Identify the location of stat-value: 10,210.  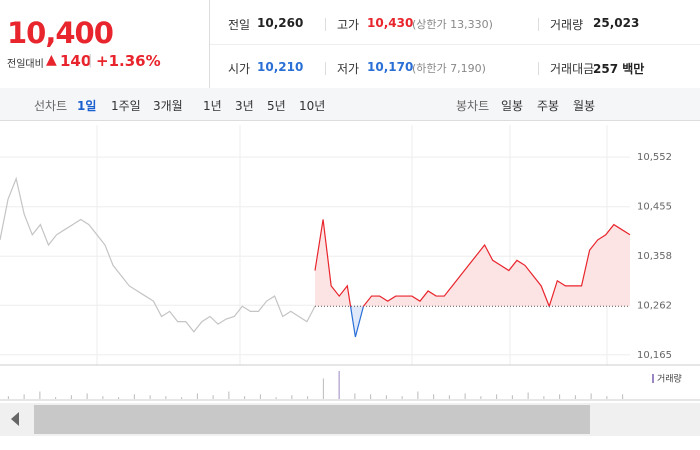
(280, 67).